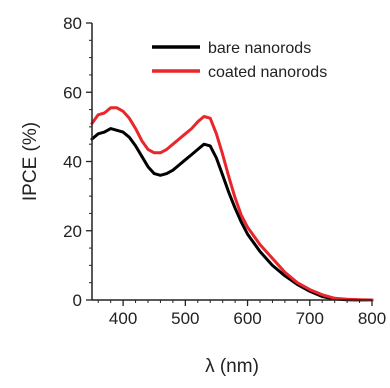 The image size is (390, 388). I want to click on y-tick-label-0: 0, so click(77, 300).